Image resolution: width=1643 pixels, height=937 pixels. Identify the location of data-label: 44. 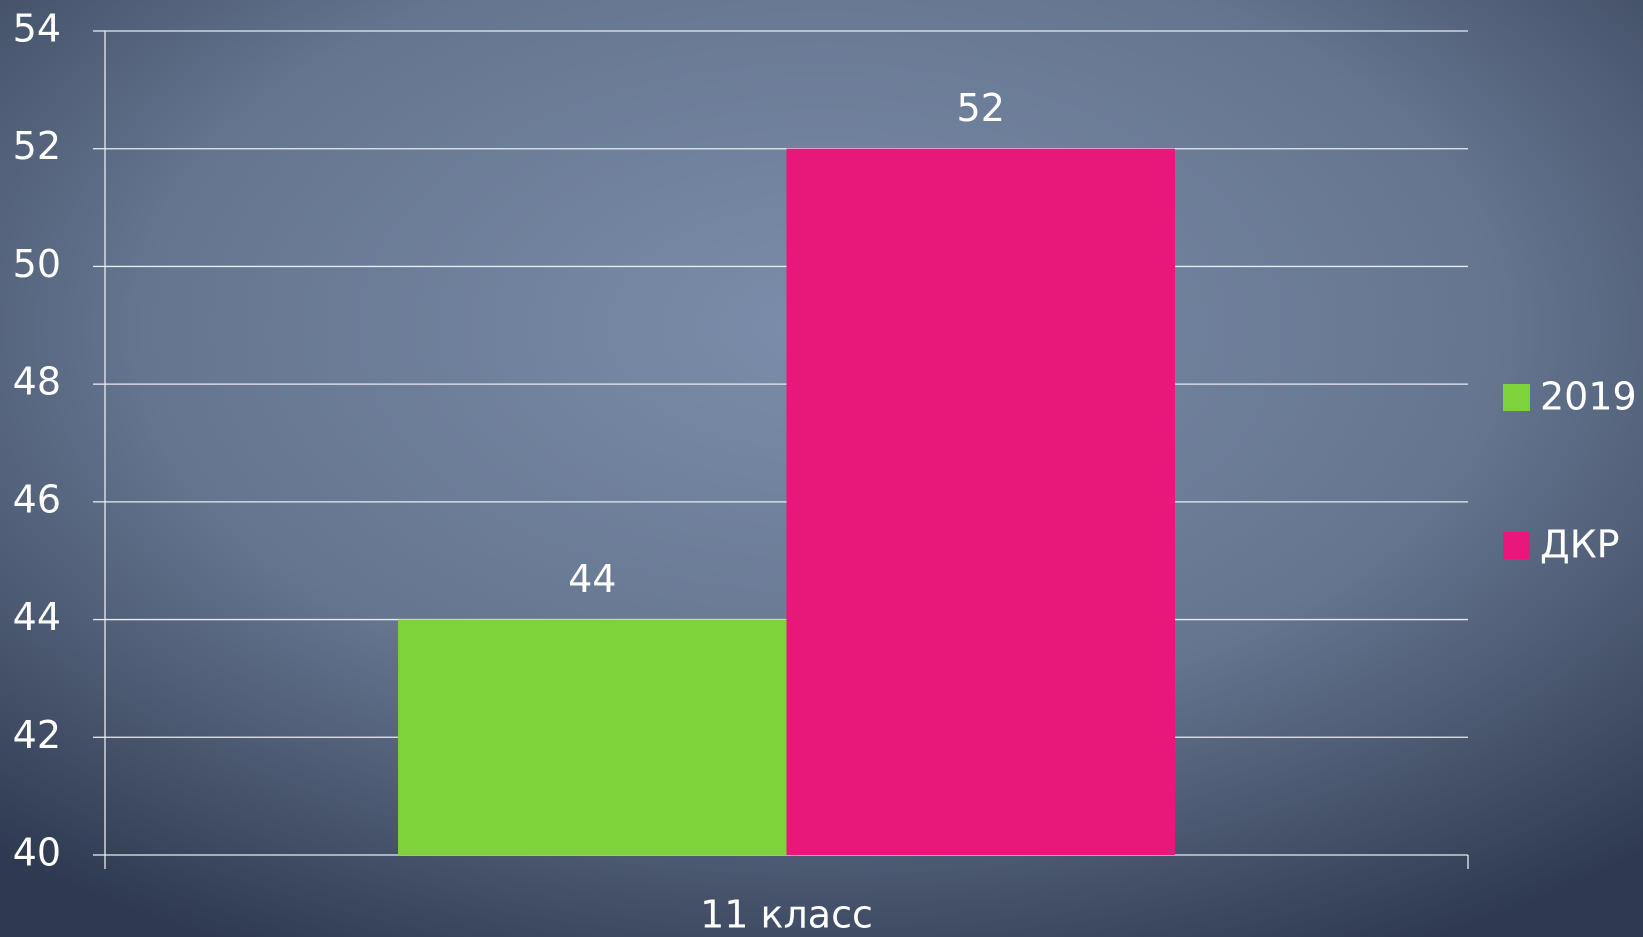
(592, 579).